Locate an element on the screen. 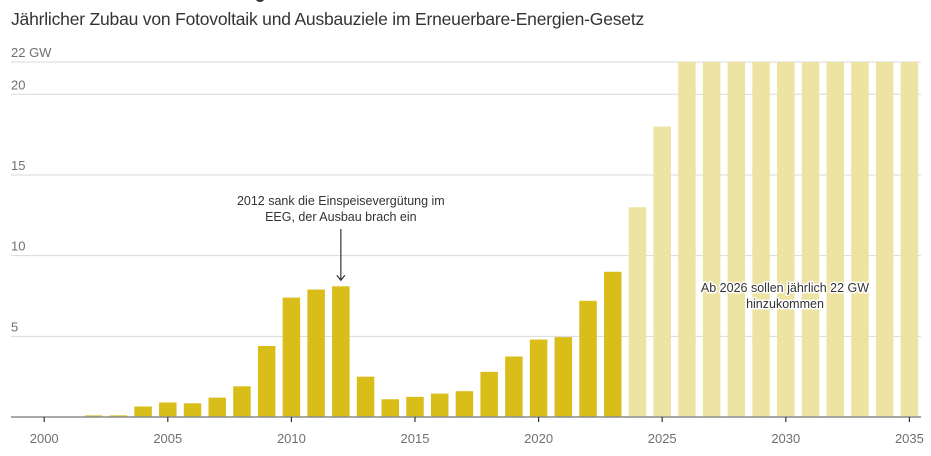  annotation-text: Ab 2026 sollen jährlich 22 GW is located at coordinates (785, 288).